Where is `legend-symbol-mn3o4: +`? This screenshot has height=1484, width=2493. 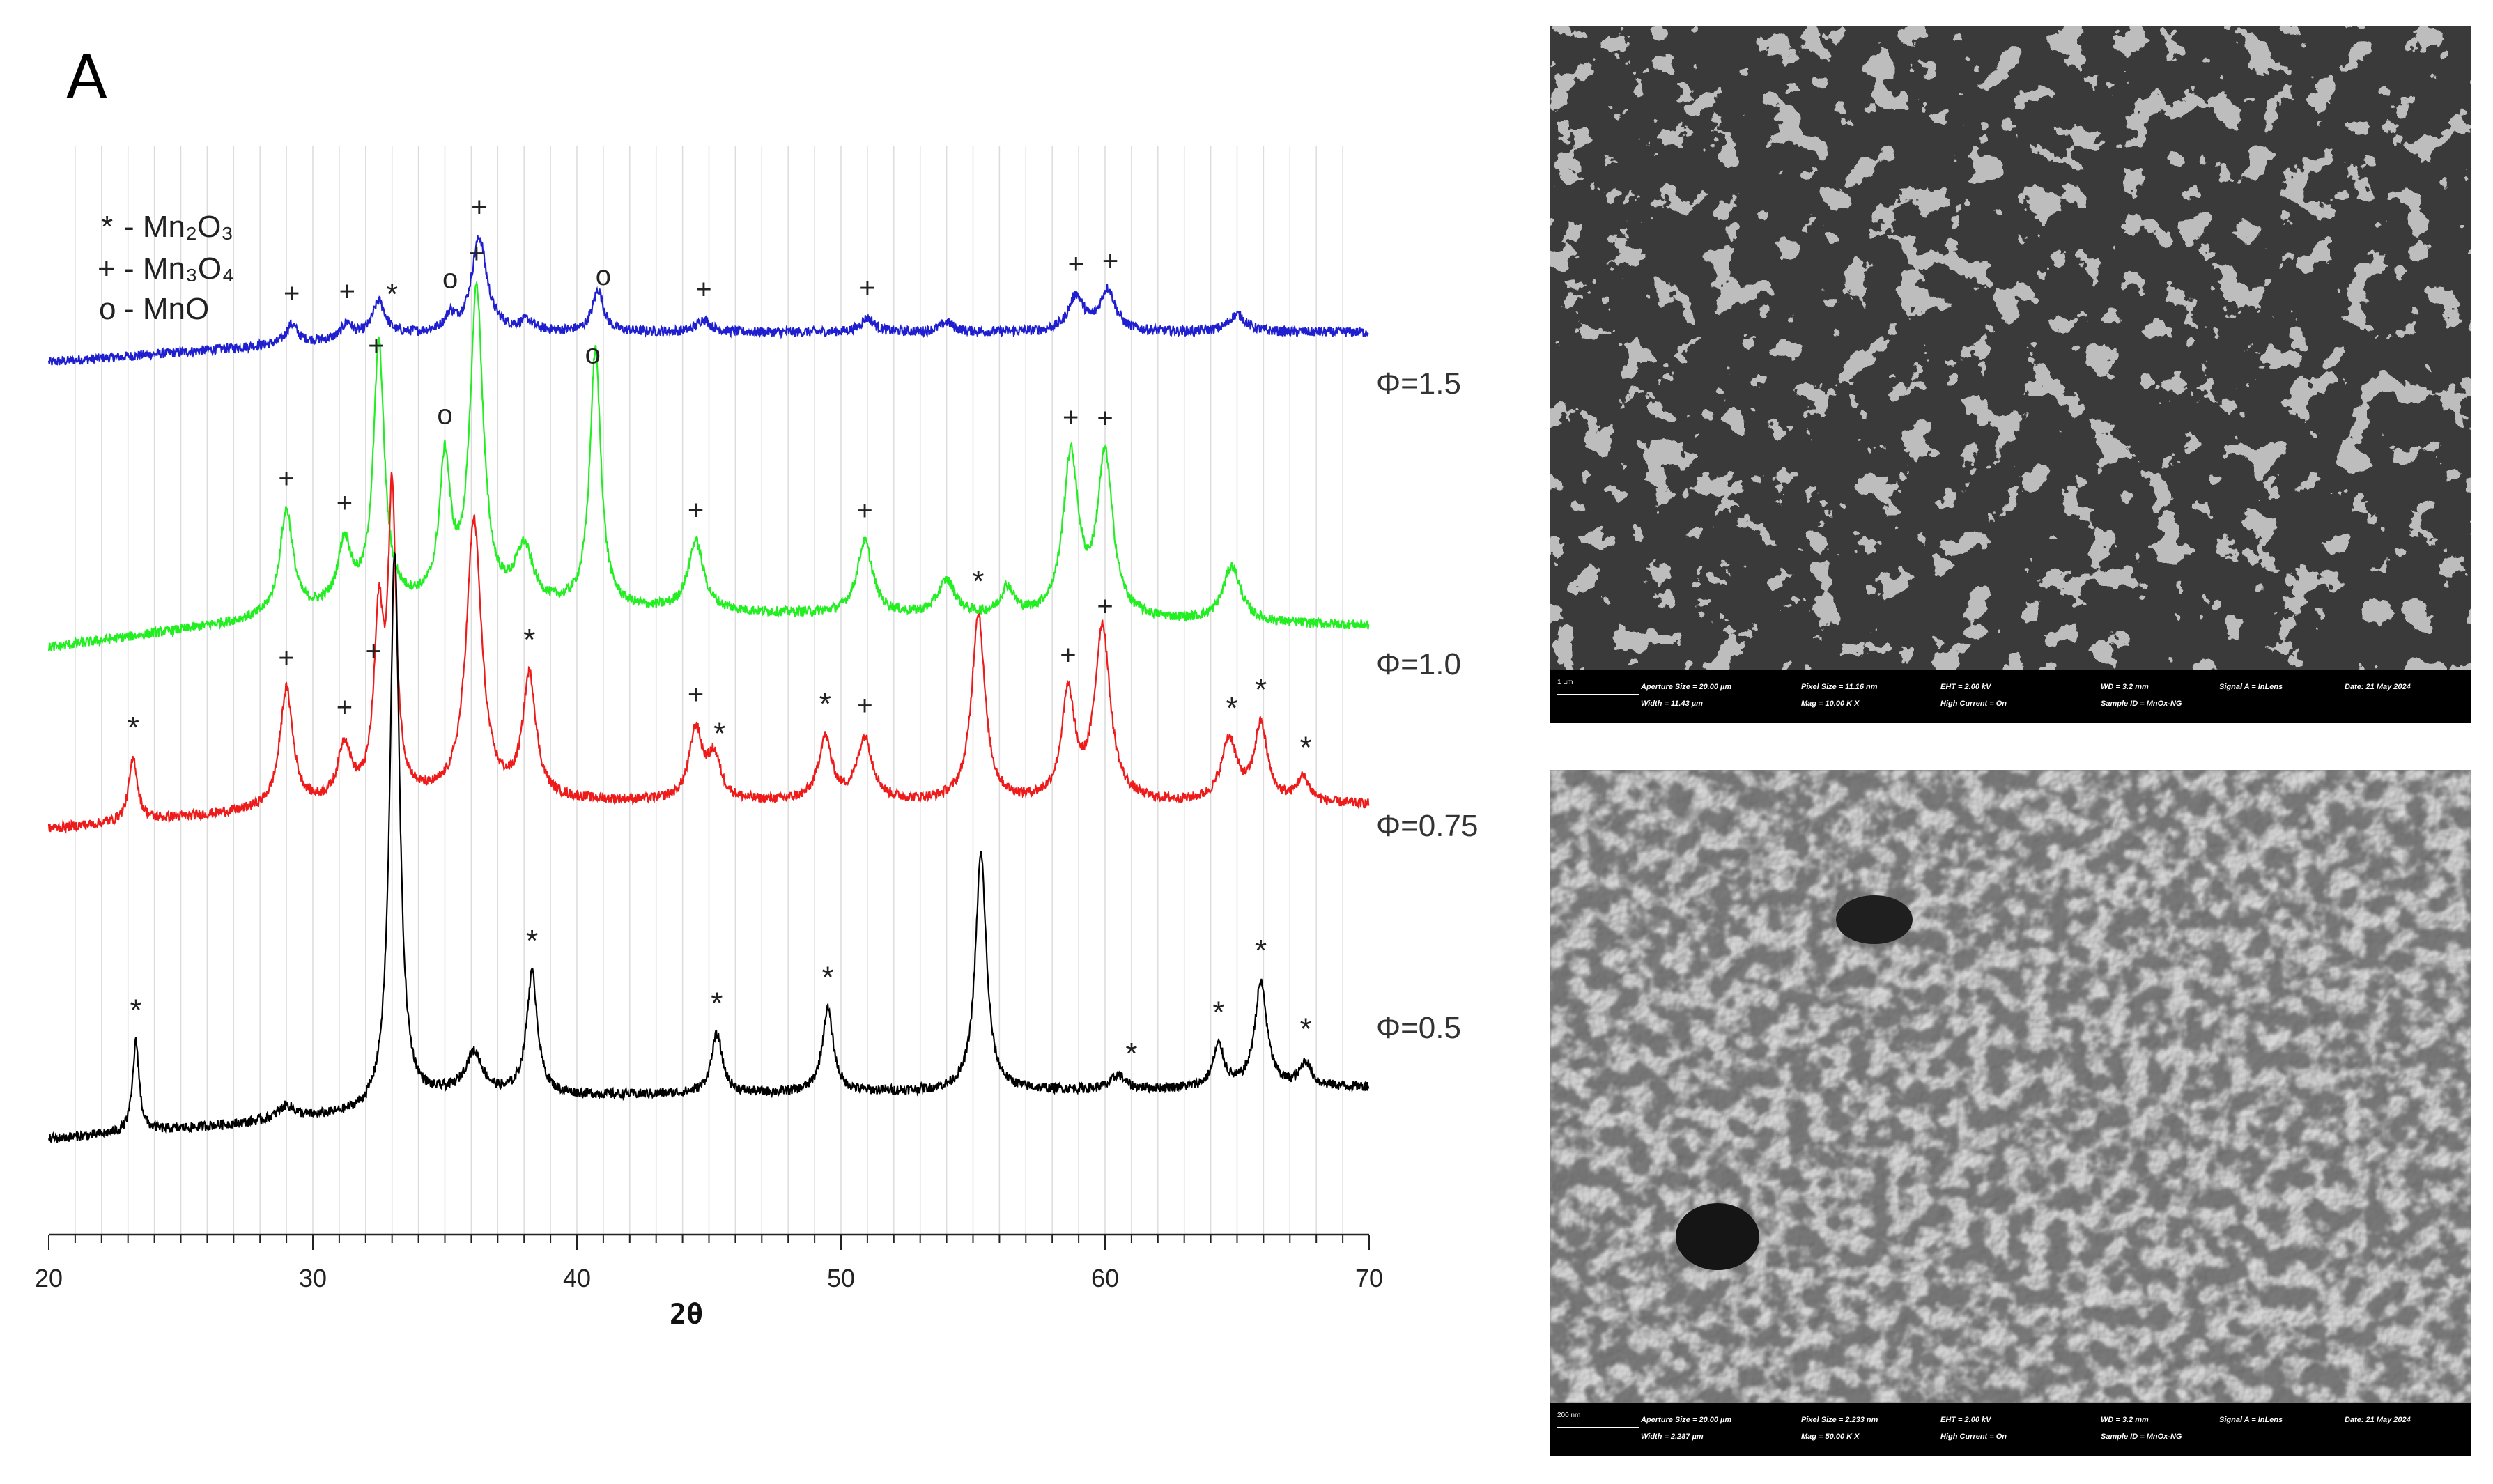
legend-symbol-mn3o4: + is located at coordinates (107, 269).